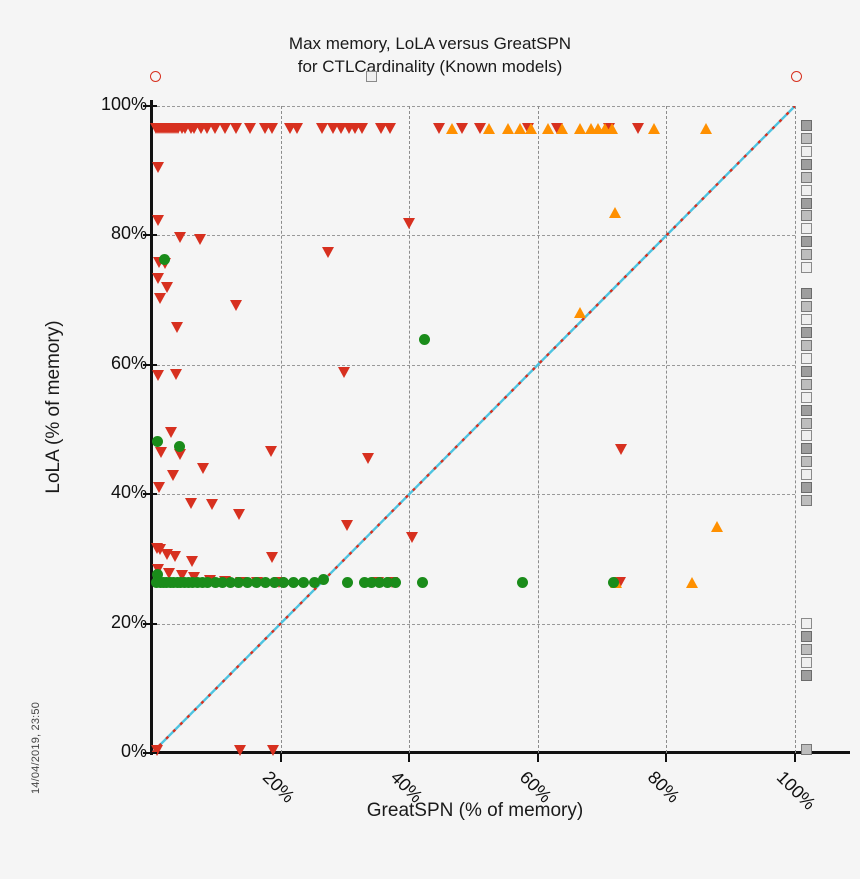 Image resolution: width=860 pixels, height=879 pixels. I want to click on y-axis-tick-label: 60%, so click(128, 362).